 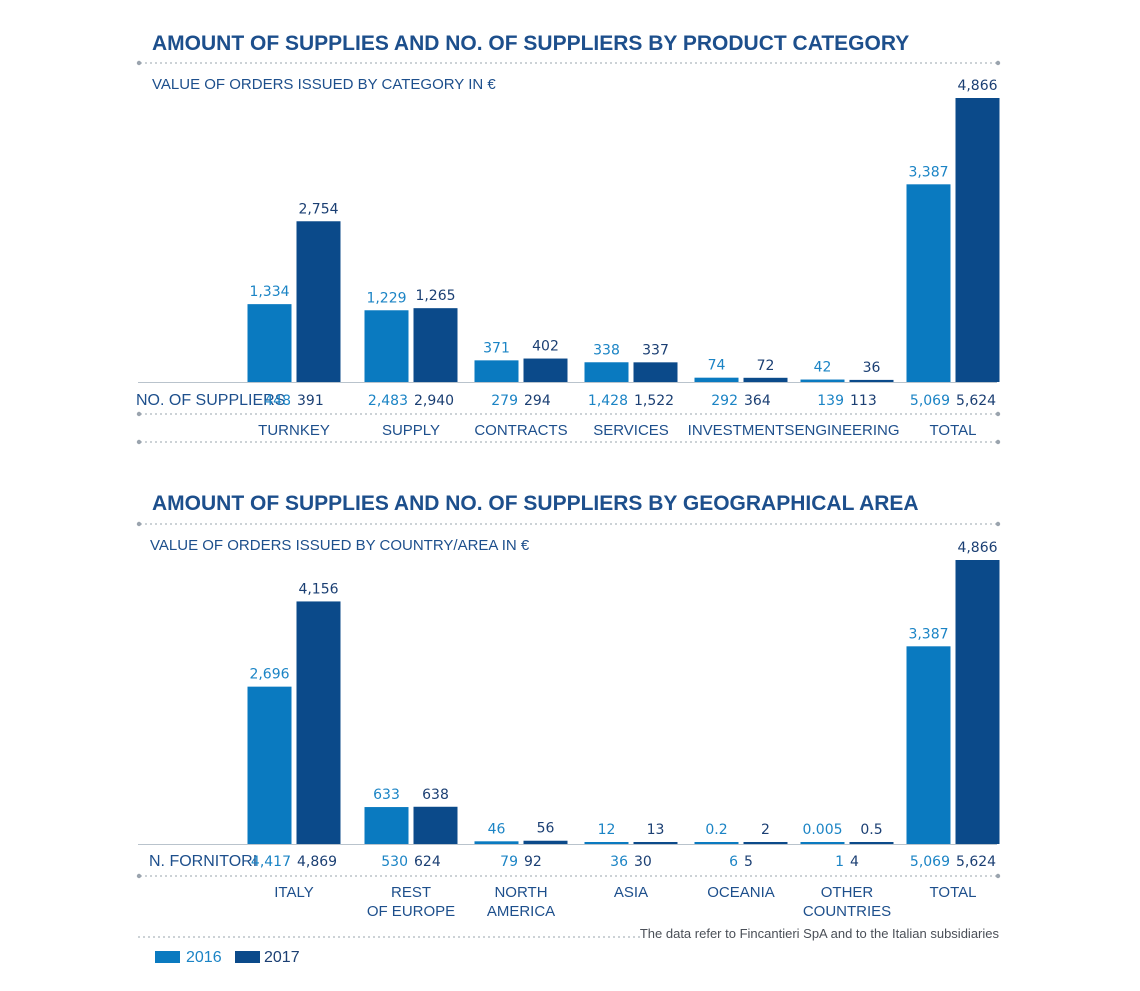 I want to click on value-label-2016-6: 0.005, so click(x=822, y=830).